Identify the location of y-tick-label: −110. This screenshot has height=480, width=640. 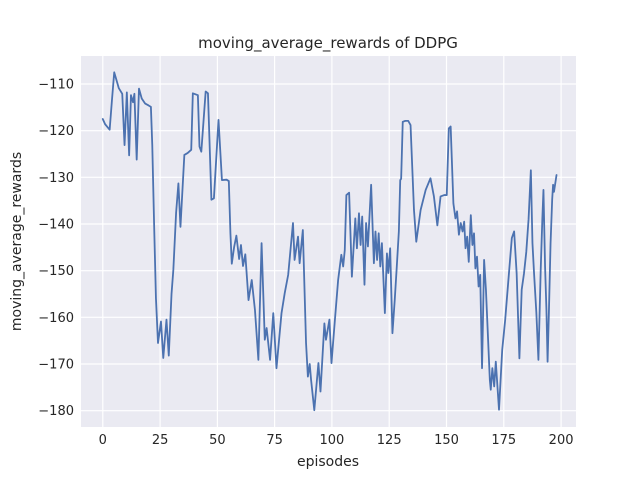
(56, 85).